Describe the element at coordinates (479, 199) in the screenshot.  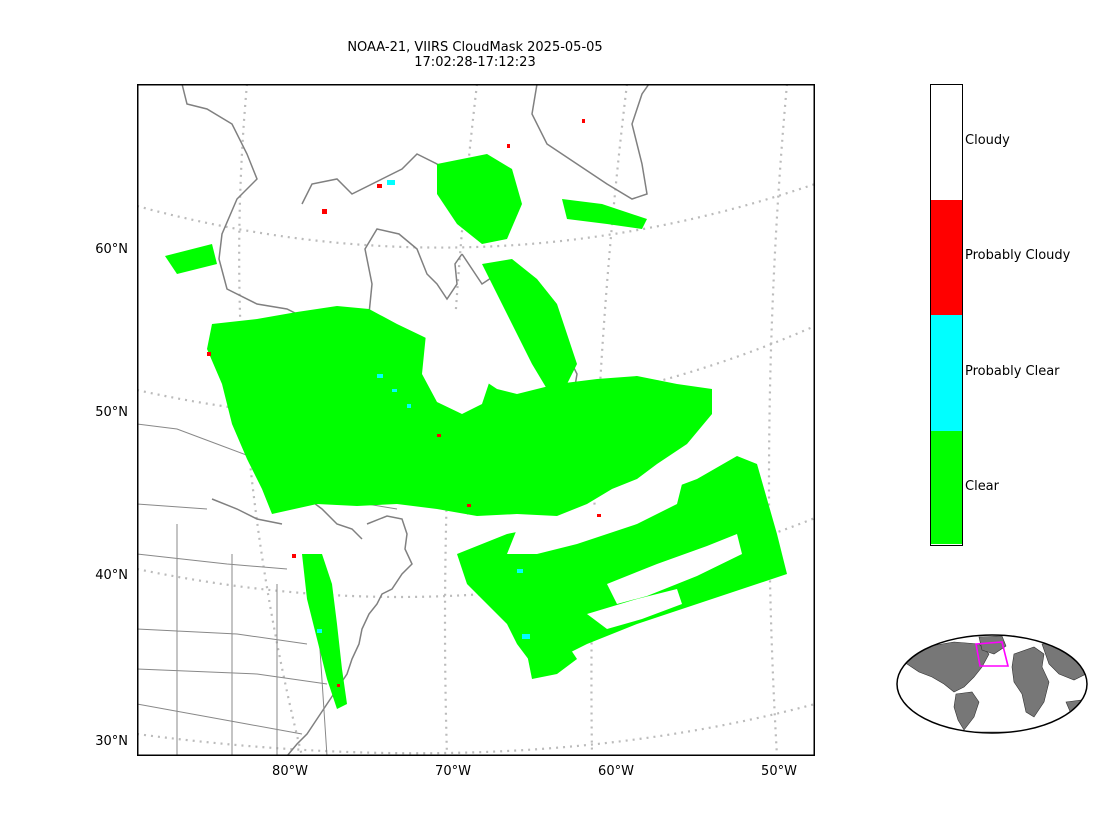
I see `clear-quebec-north` at that location.